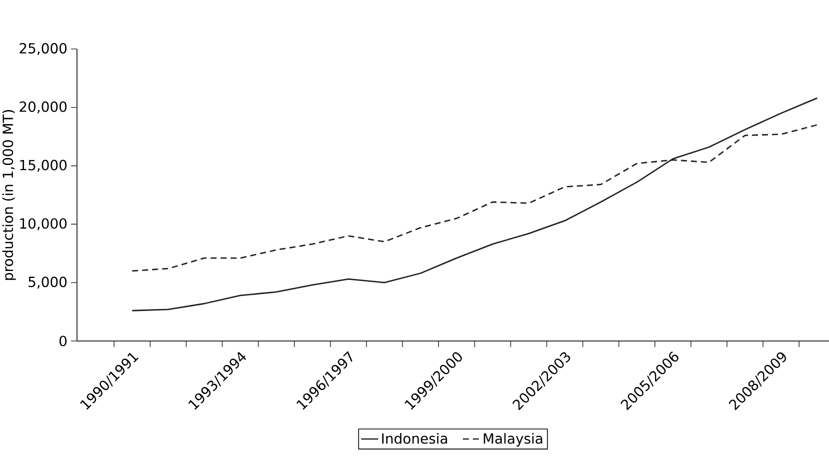  What do you see at coordinates (43, 49) in the screenshot?
I see `y-tick-label: 25,000` at bounding box center [43, 49].